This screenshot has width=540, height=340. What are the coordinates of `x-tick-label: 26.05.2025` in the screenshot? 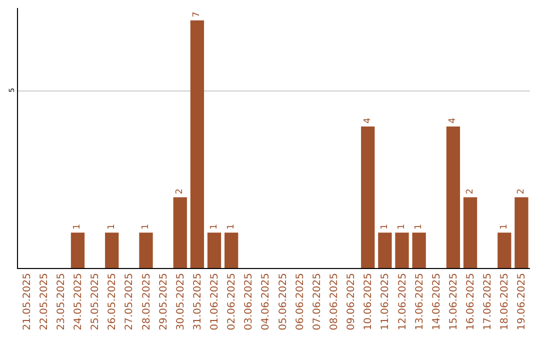 It's located at (112, 301).